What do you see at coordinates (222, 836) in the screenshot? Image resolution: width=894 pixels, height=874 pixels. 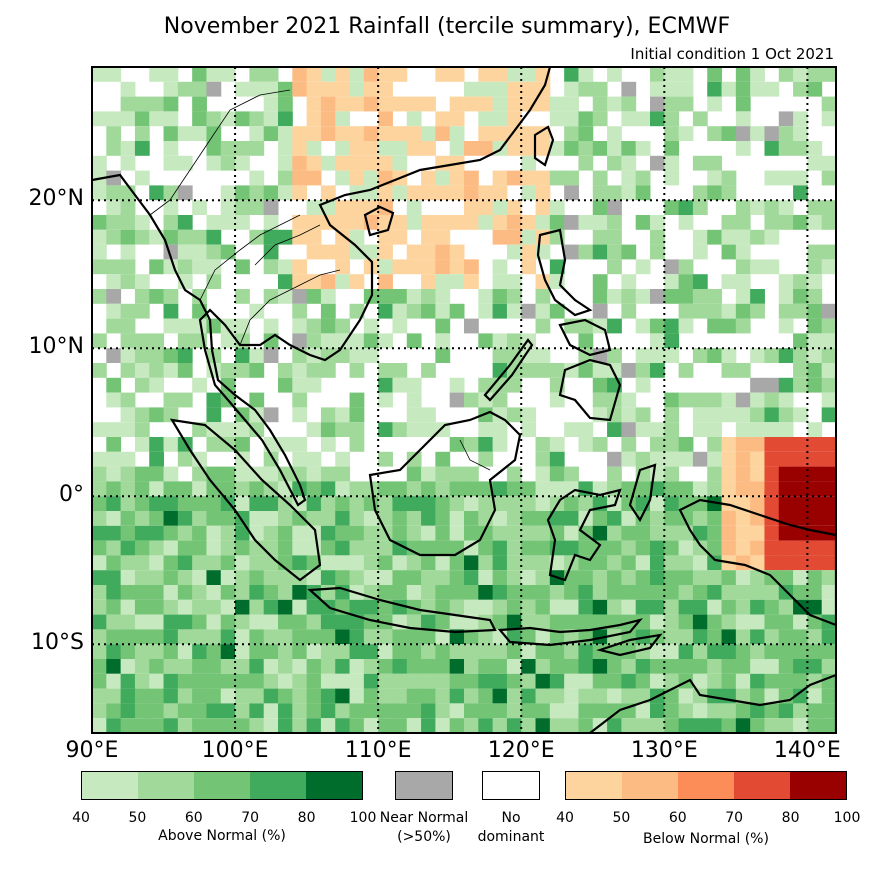 I see `above-normal-label: Above Normal (%)` at bounding box center [222, 836].